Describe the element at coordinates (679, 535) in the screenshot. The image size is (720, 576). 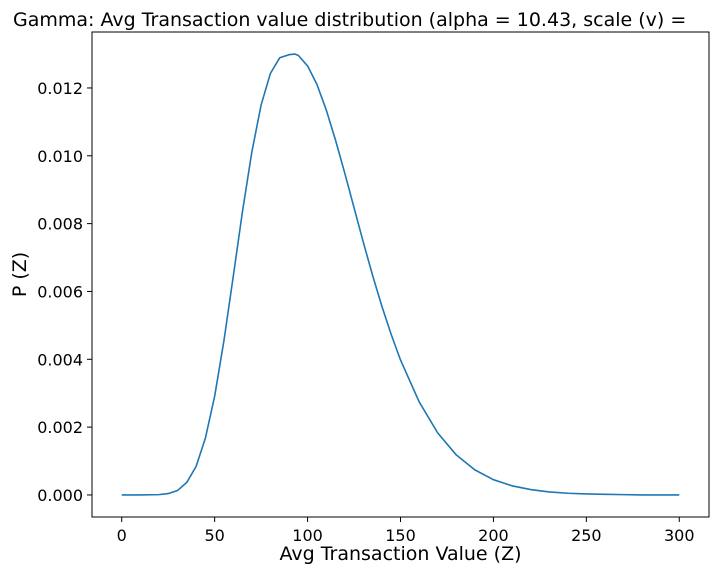
I see `x-tick-label: 300` at that location.